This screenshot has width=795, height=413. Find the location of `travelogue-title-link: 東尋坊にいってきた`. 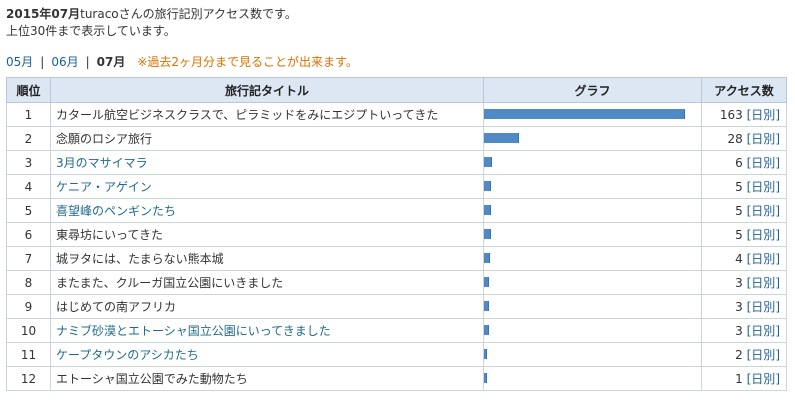

travelogue-title-link: 東尋坊にいってきた is located at coordinates (110, 235).